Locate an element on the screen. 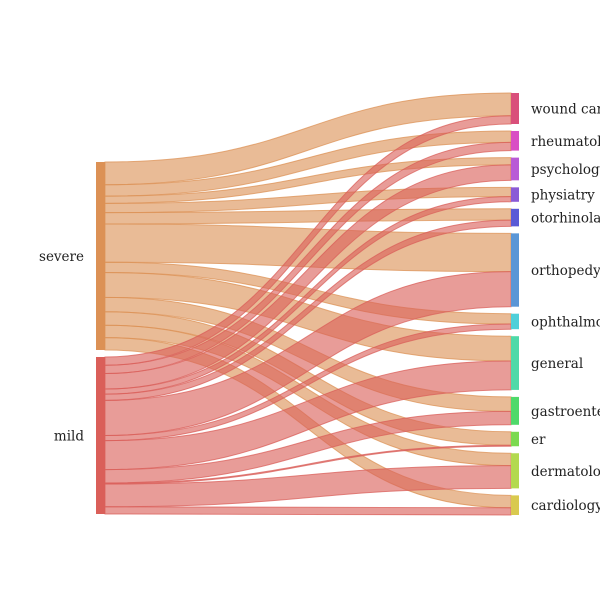 This screenshot has width=600, height=600. node-rheumatology is located at coordinates (515, 140).